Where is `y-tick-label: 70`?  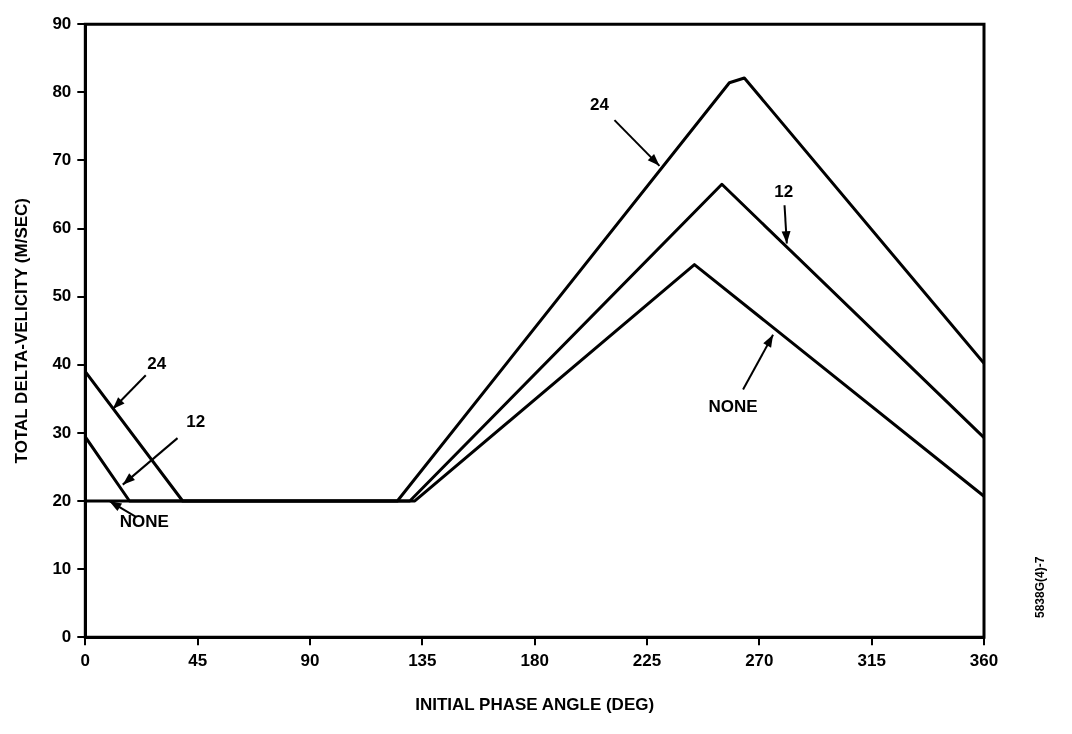 y-tick-label: 70 is located at coordinates (62, 160).